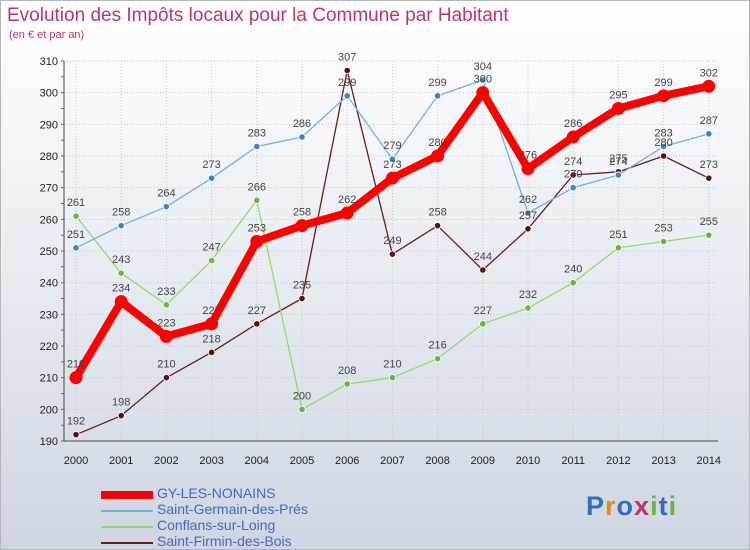  What do you see at coordinates (76, 235) in the screenshot?
I see `data-label-saint-germain-des-pr-s: 251` at bounding box center [76, 235].